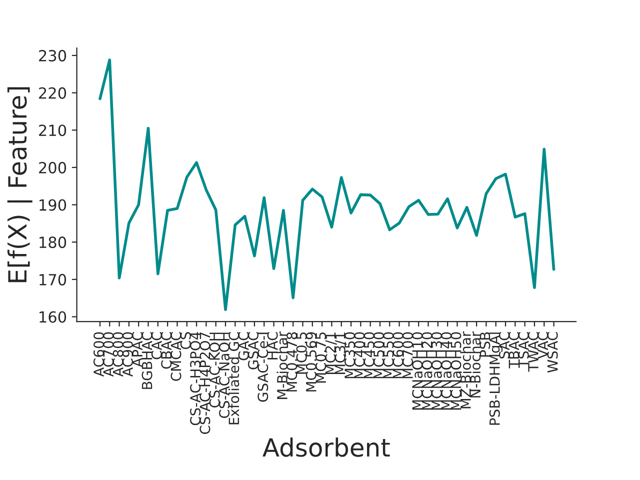 This screenshot has width=640, height=480. I want to click on x-tick-label: MC450, so click(369, 355).